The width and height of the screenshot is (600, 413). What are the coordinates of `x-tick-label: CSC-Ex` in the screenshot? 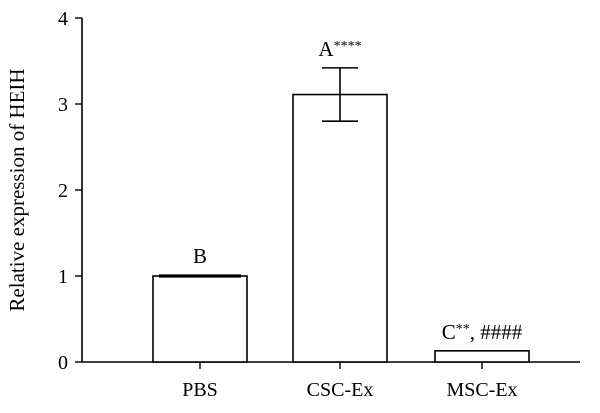 It's located at (340, 390).